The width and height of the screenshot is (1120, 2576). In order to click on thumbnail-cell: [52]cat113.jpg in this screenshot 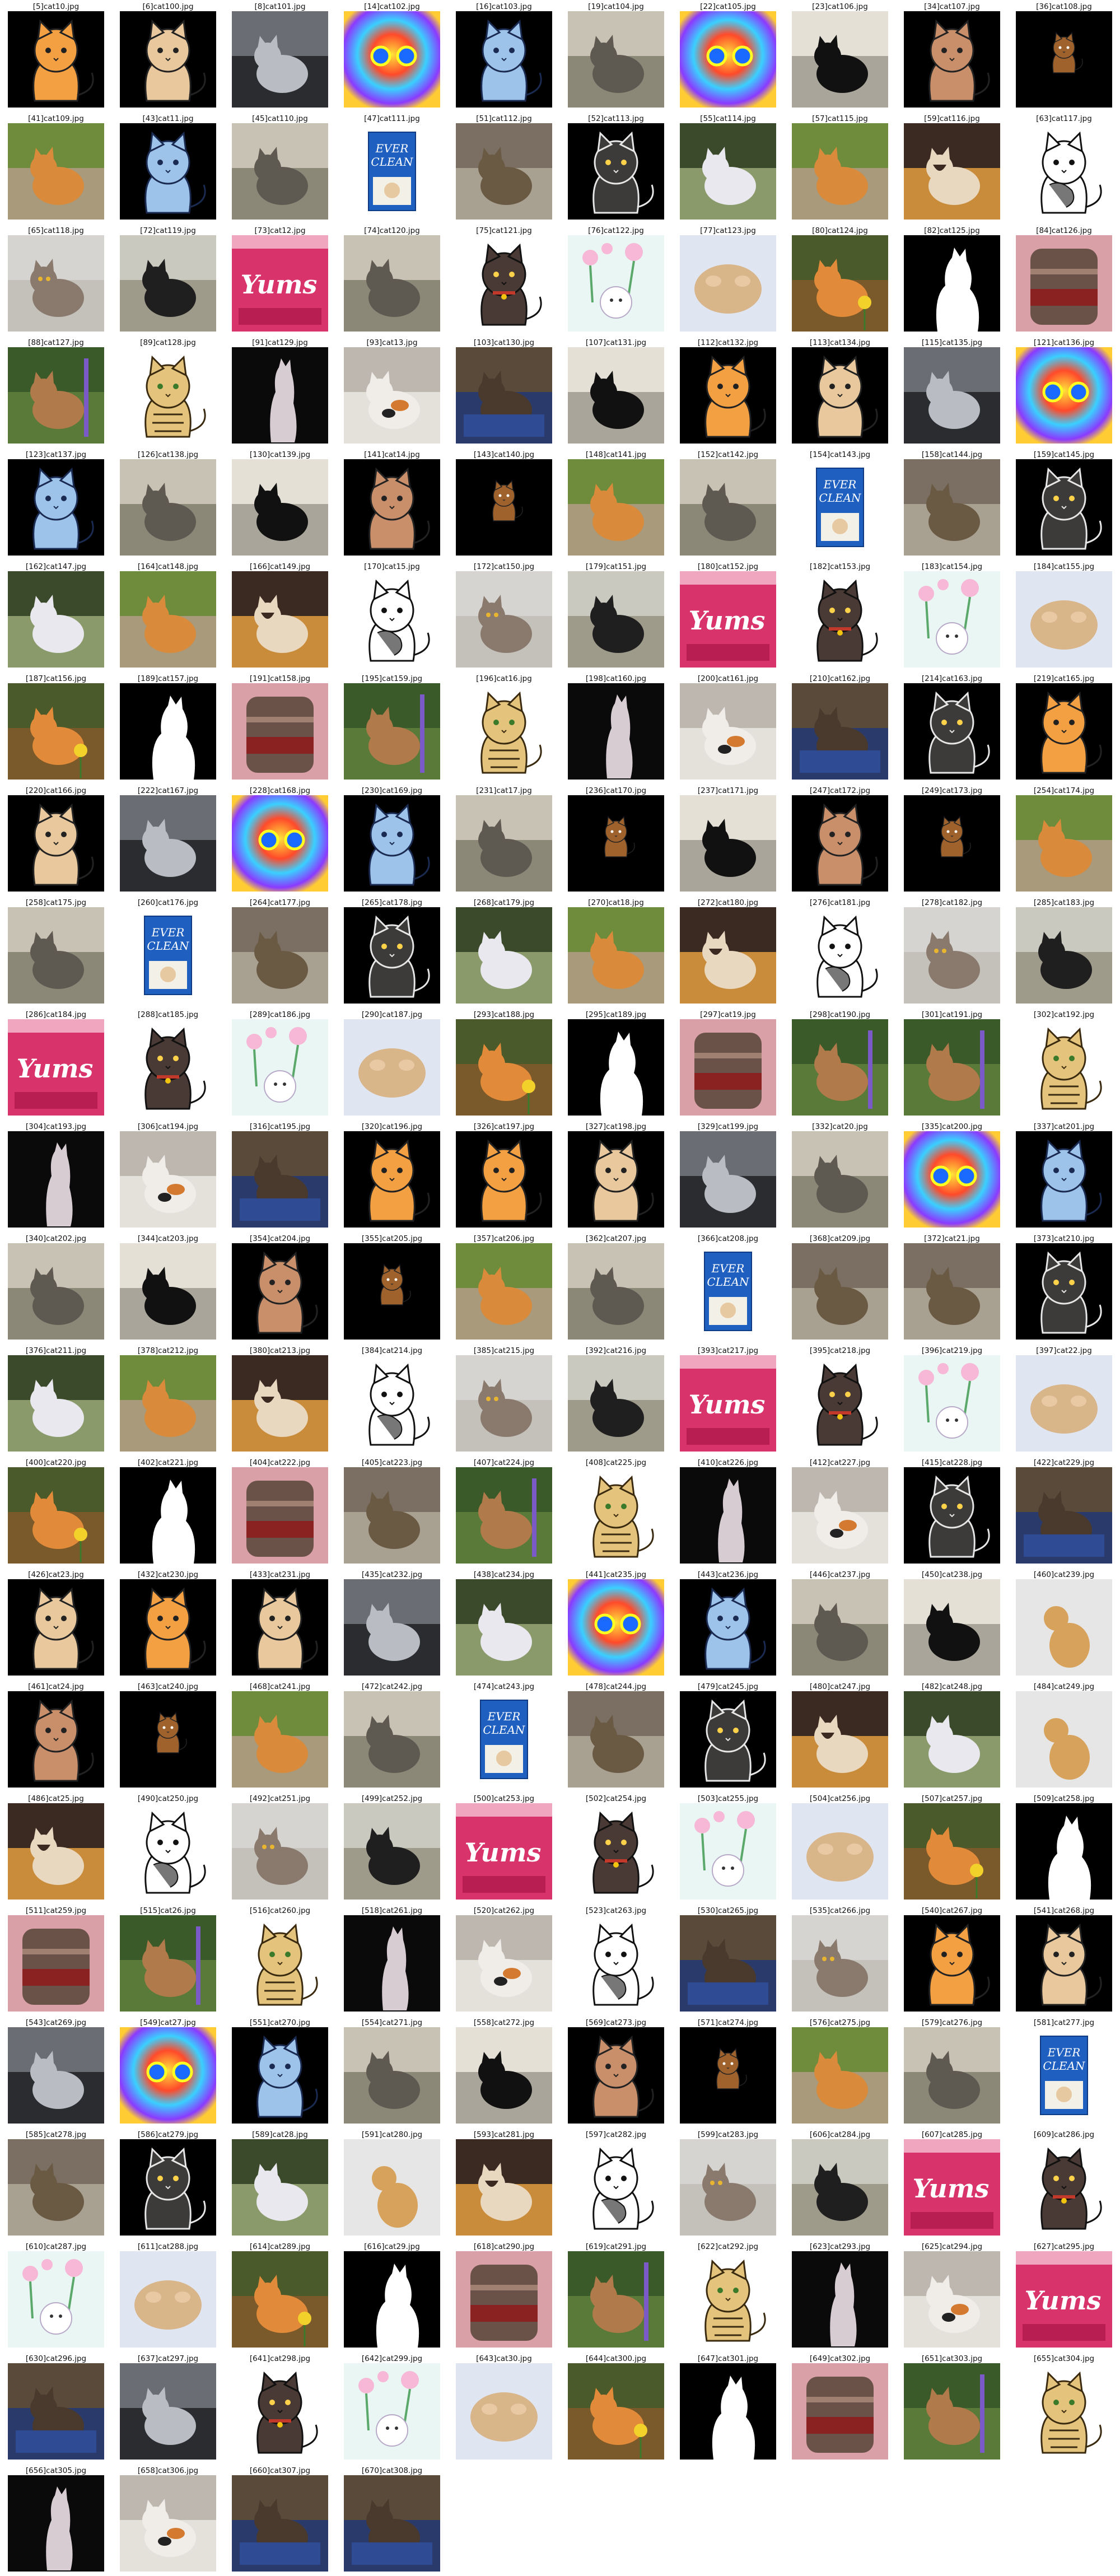, I will do `click(616, 168)`.